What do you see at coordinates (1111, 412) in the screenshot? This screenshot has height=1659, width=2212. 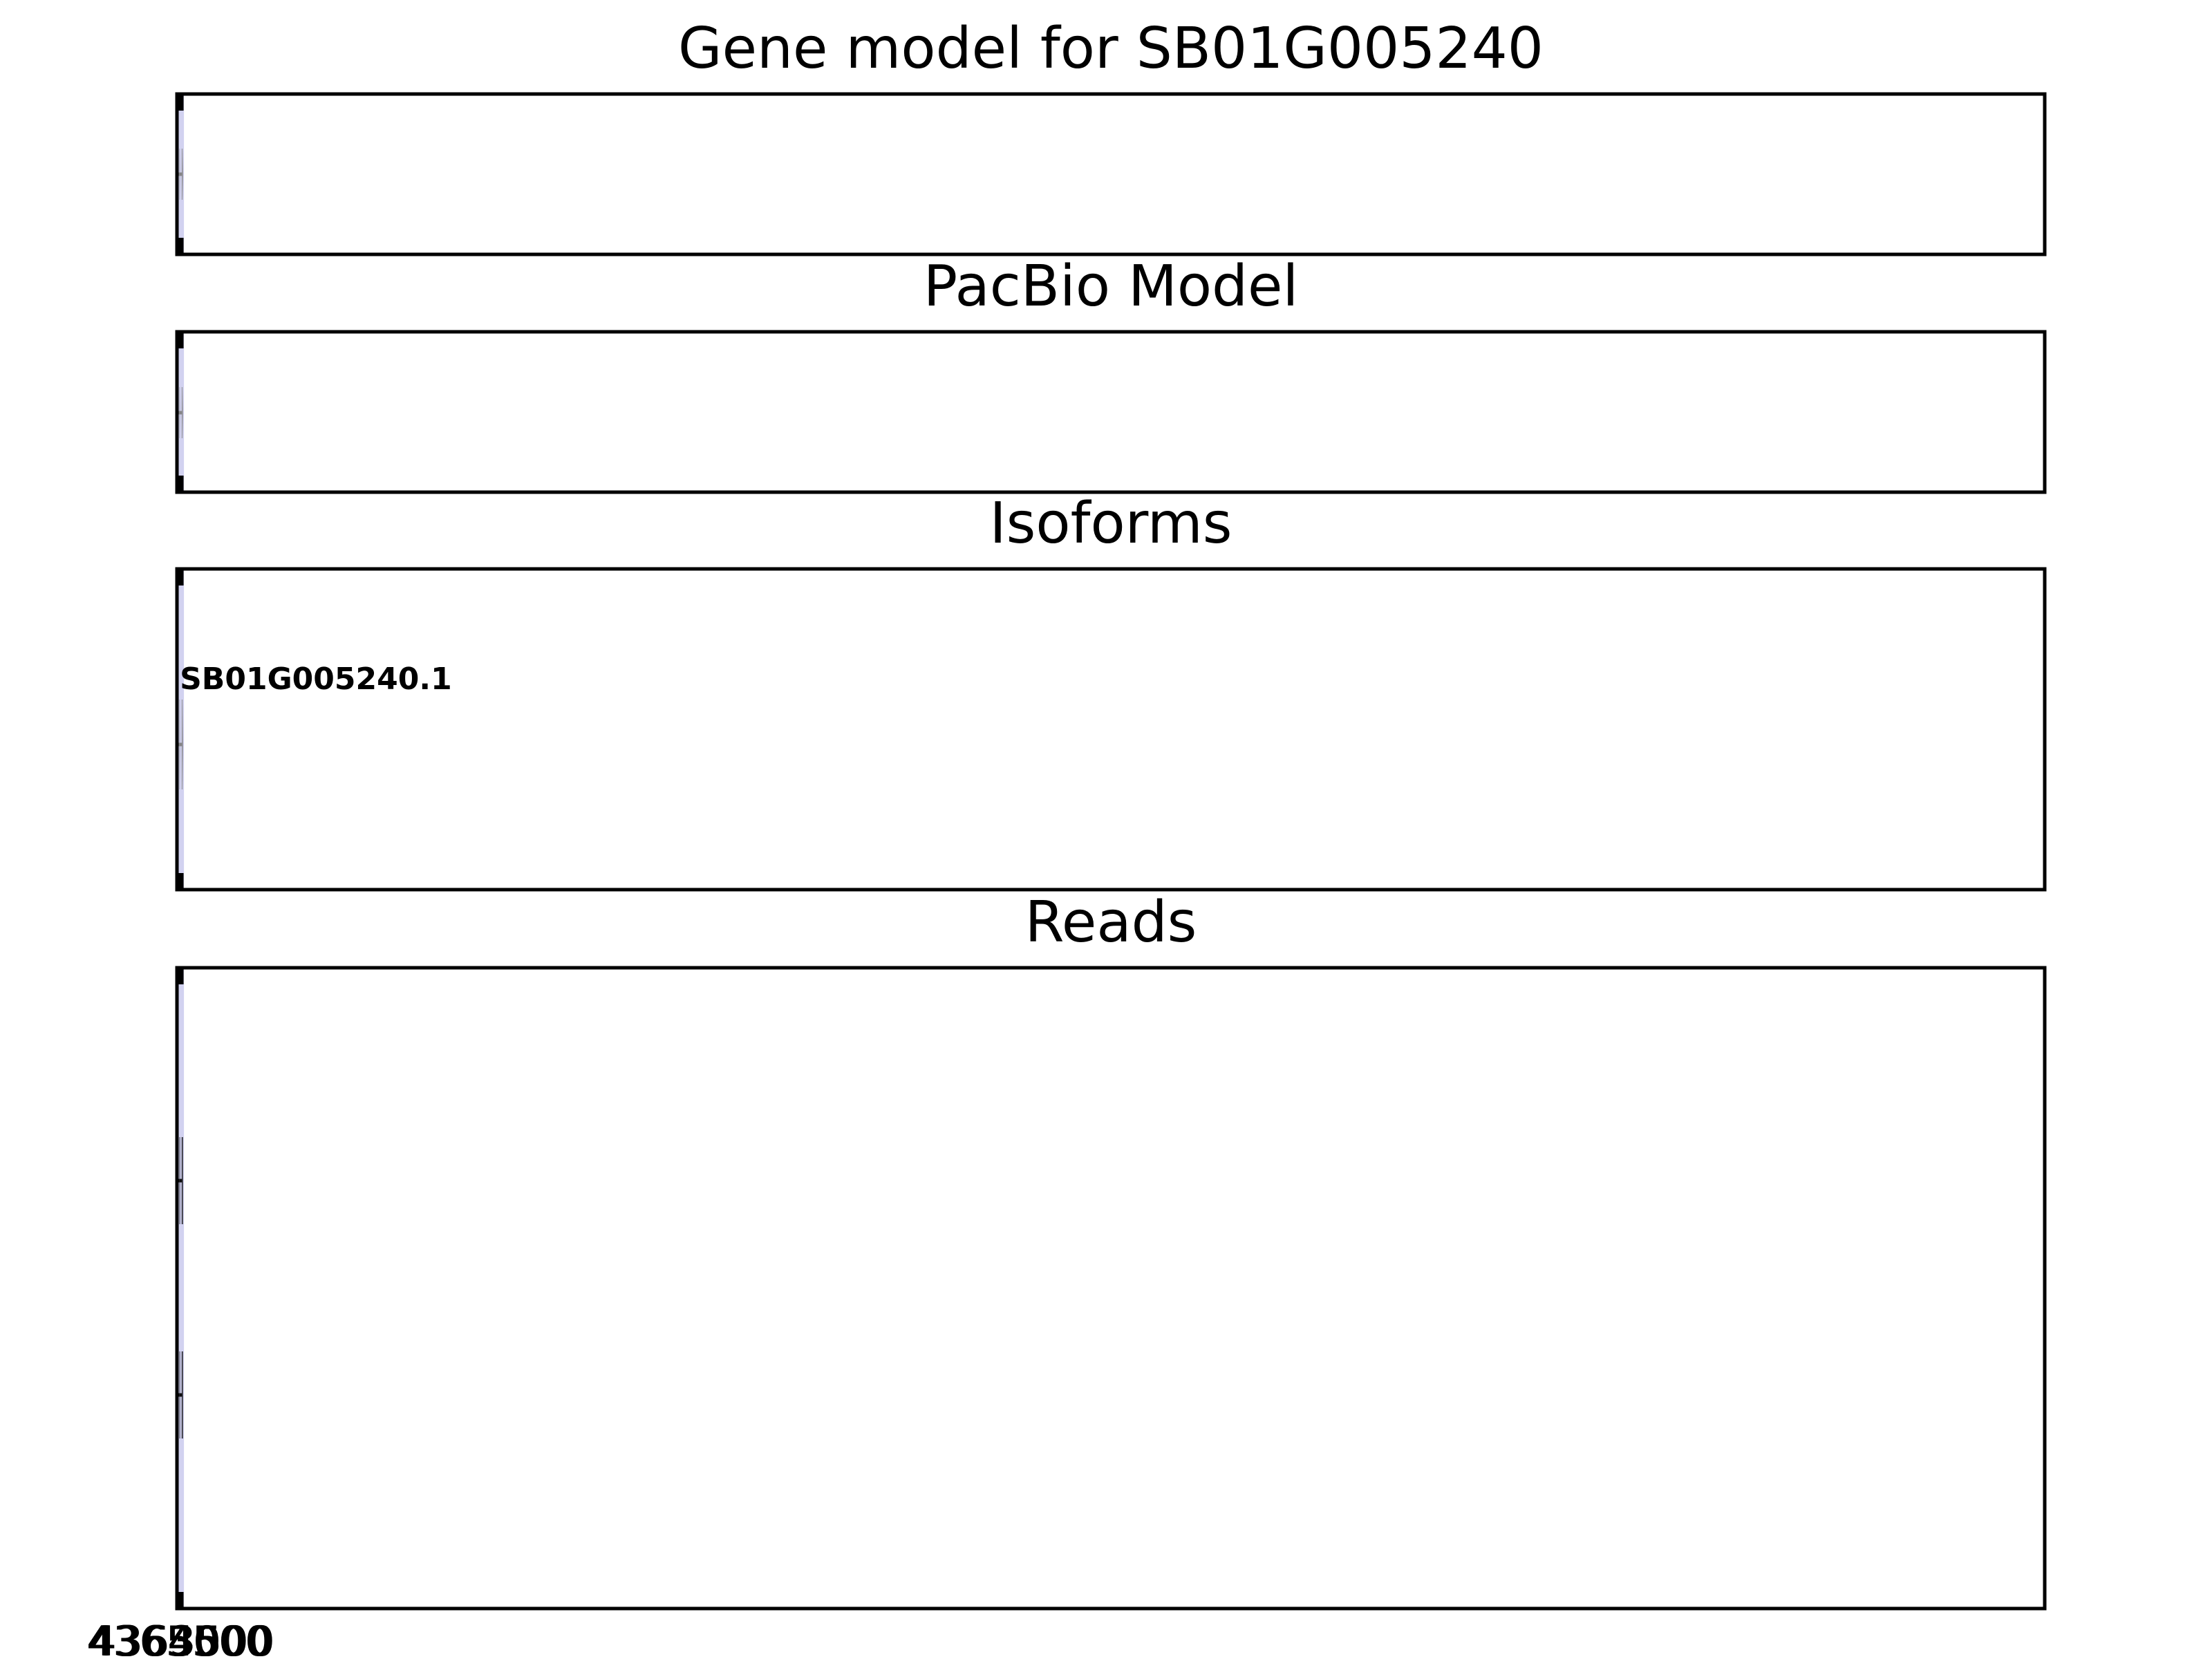 I see `panel-2-frame` at bounding box center [1111, 412].